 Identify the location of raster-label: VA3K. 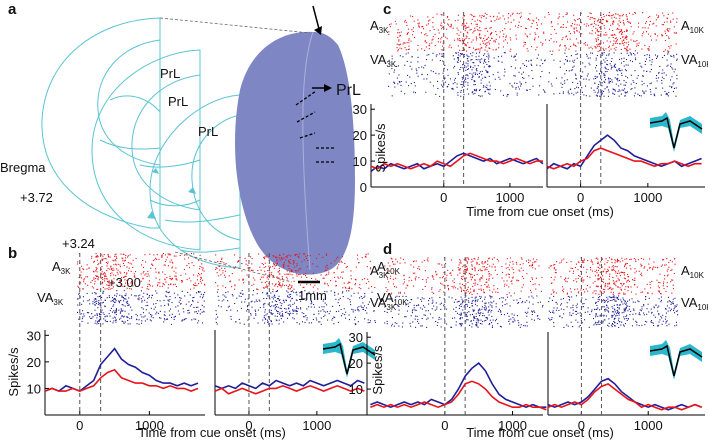
(383, 303).